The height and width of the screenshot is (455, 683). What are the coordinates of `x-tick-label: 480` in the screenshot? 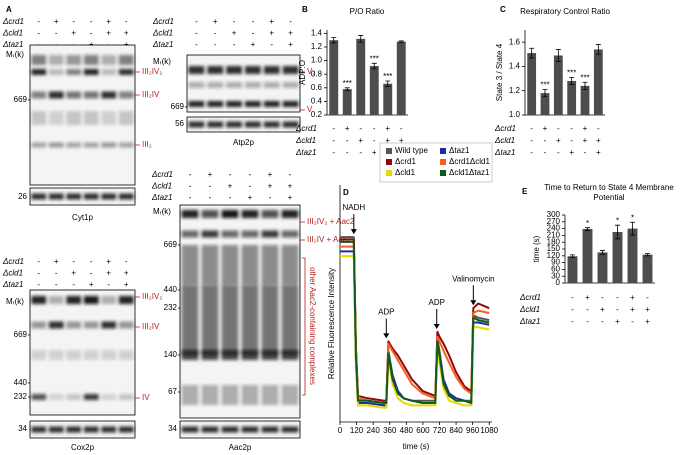 It's located at (407, 430).